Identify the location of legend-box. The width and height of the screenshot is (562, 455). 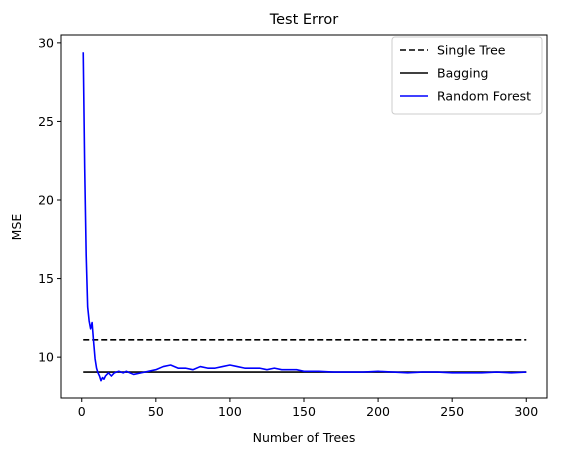
(467, 75).